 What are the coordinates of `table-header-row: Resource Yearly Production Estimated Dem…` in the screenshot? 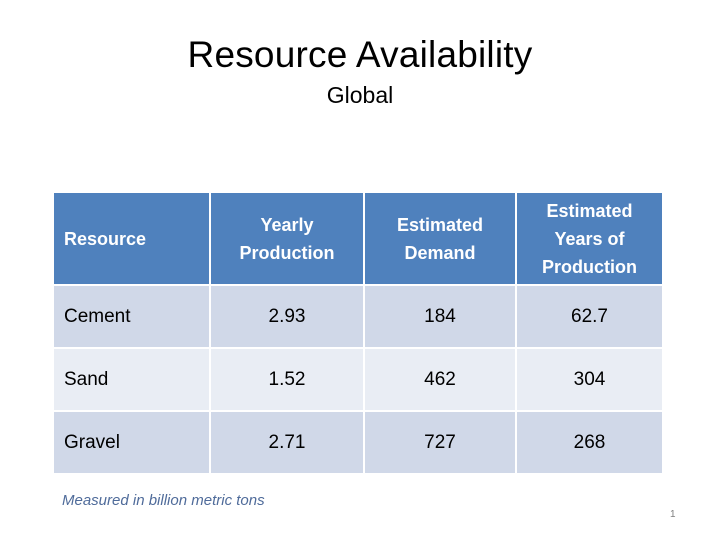 It's located at (358, 238).